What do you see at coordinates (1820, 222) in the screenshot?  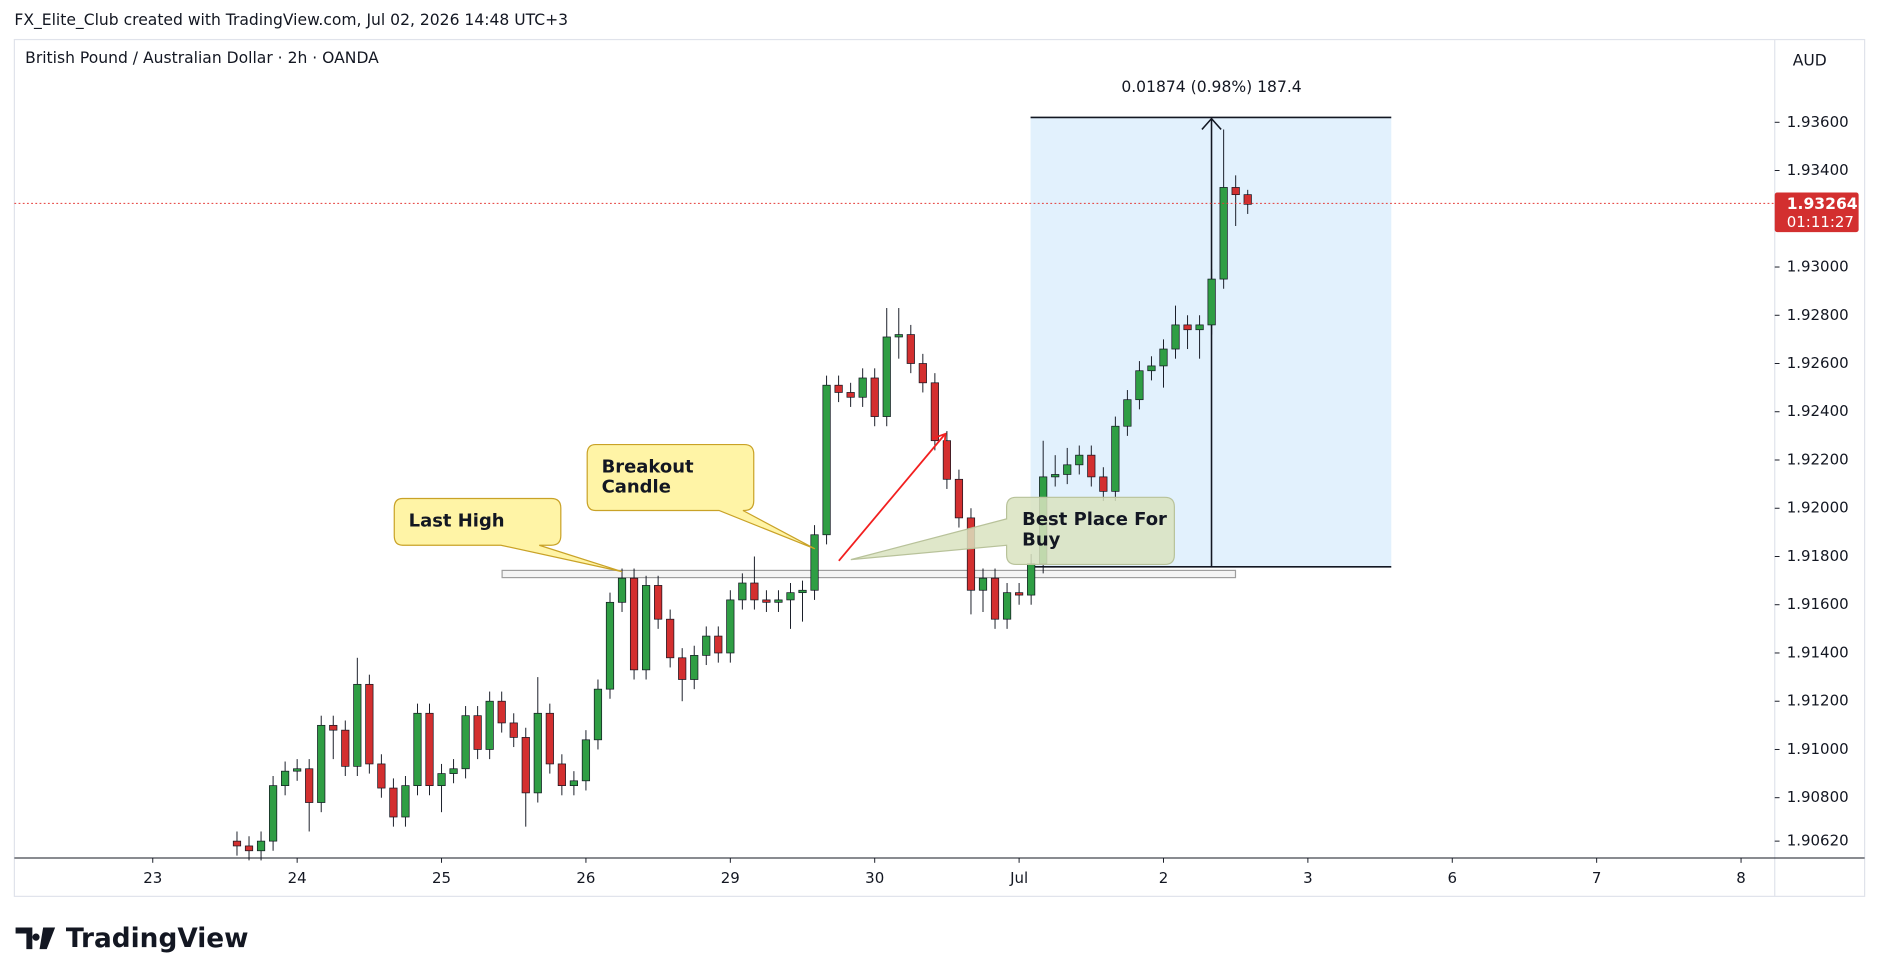 I see `countdown-label: 01:11:27` at bounding box center [1820, 222].